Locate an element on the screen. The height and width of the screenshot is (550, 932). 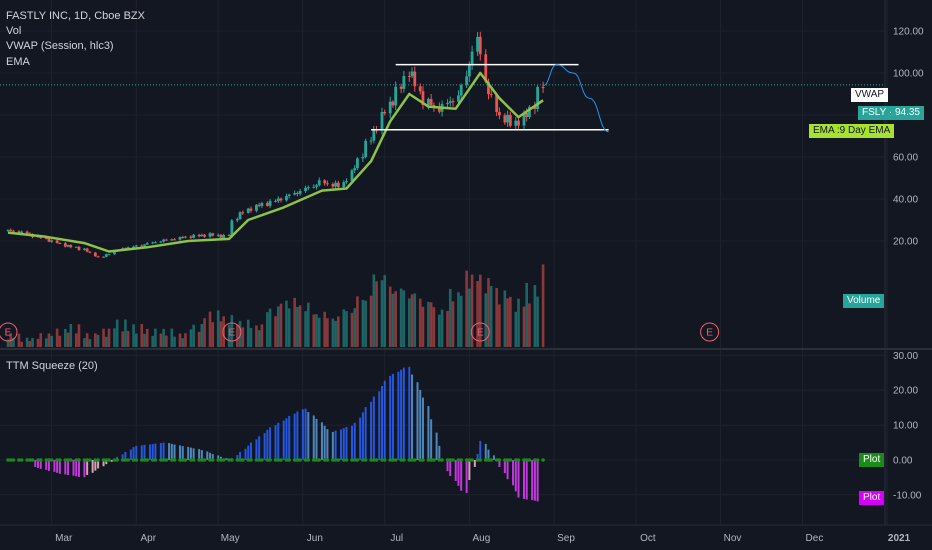
legend-ttm-squeeze: TTM Squeeze (20) is located at coordinates (52, 366).